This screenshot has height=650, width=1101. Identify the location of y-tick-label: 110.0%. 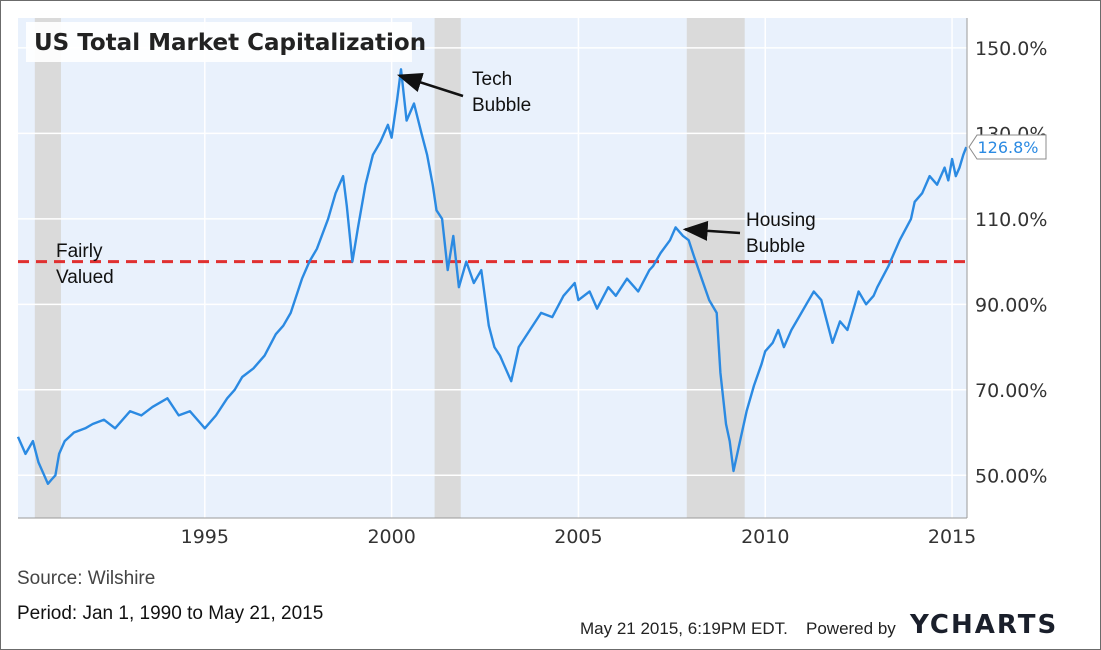
(1011, 220).